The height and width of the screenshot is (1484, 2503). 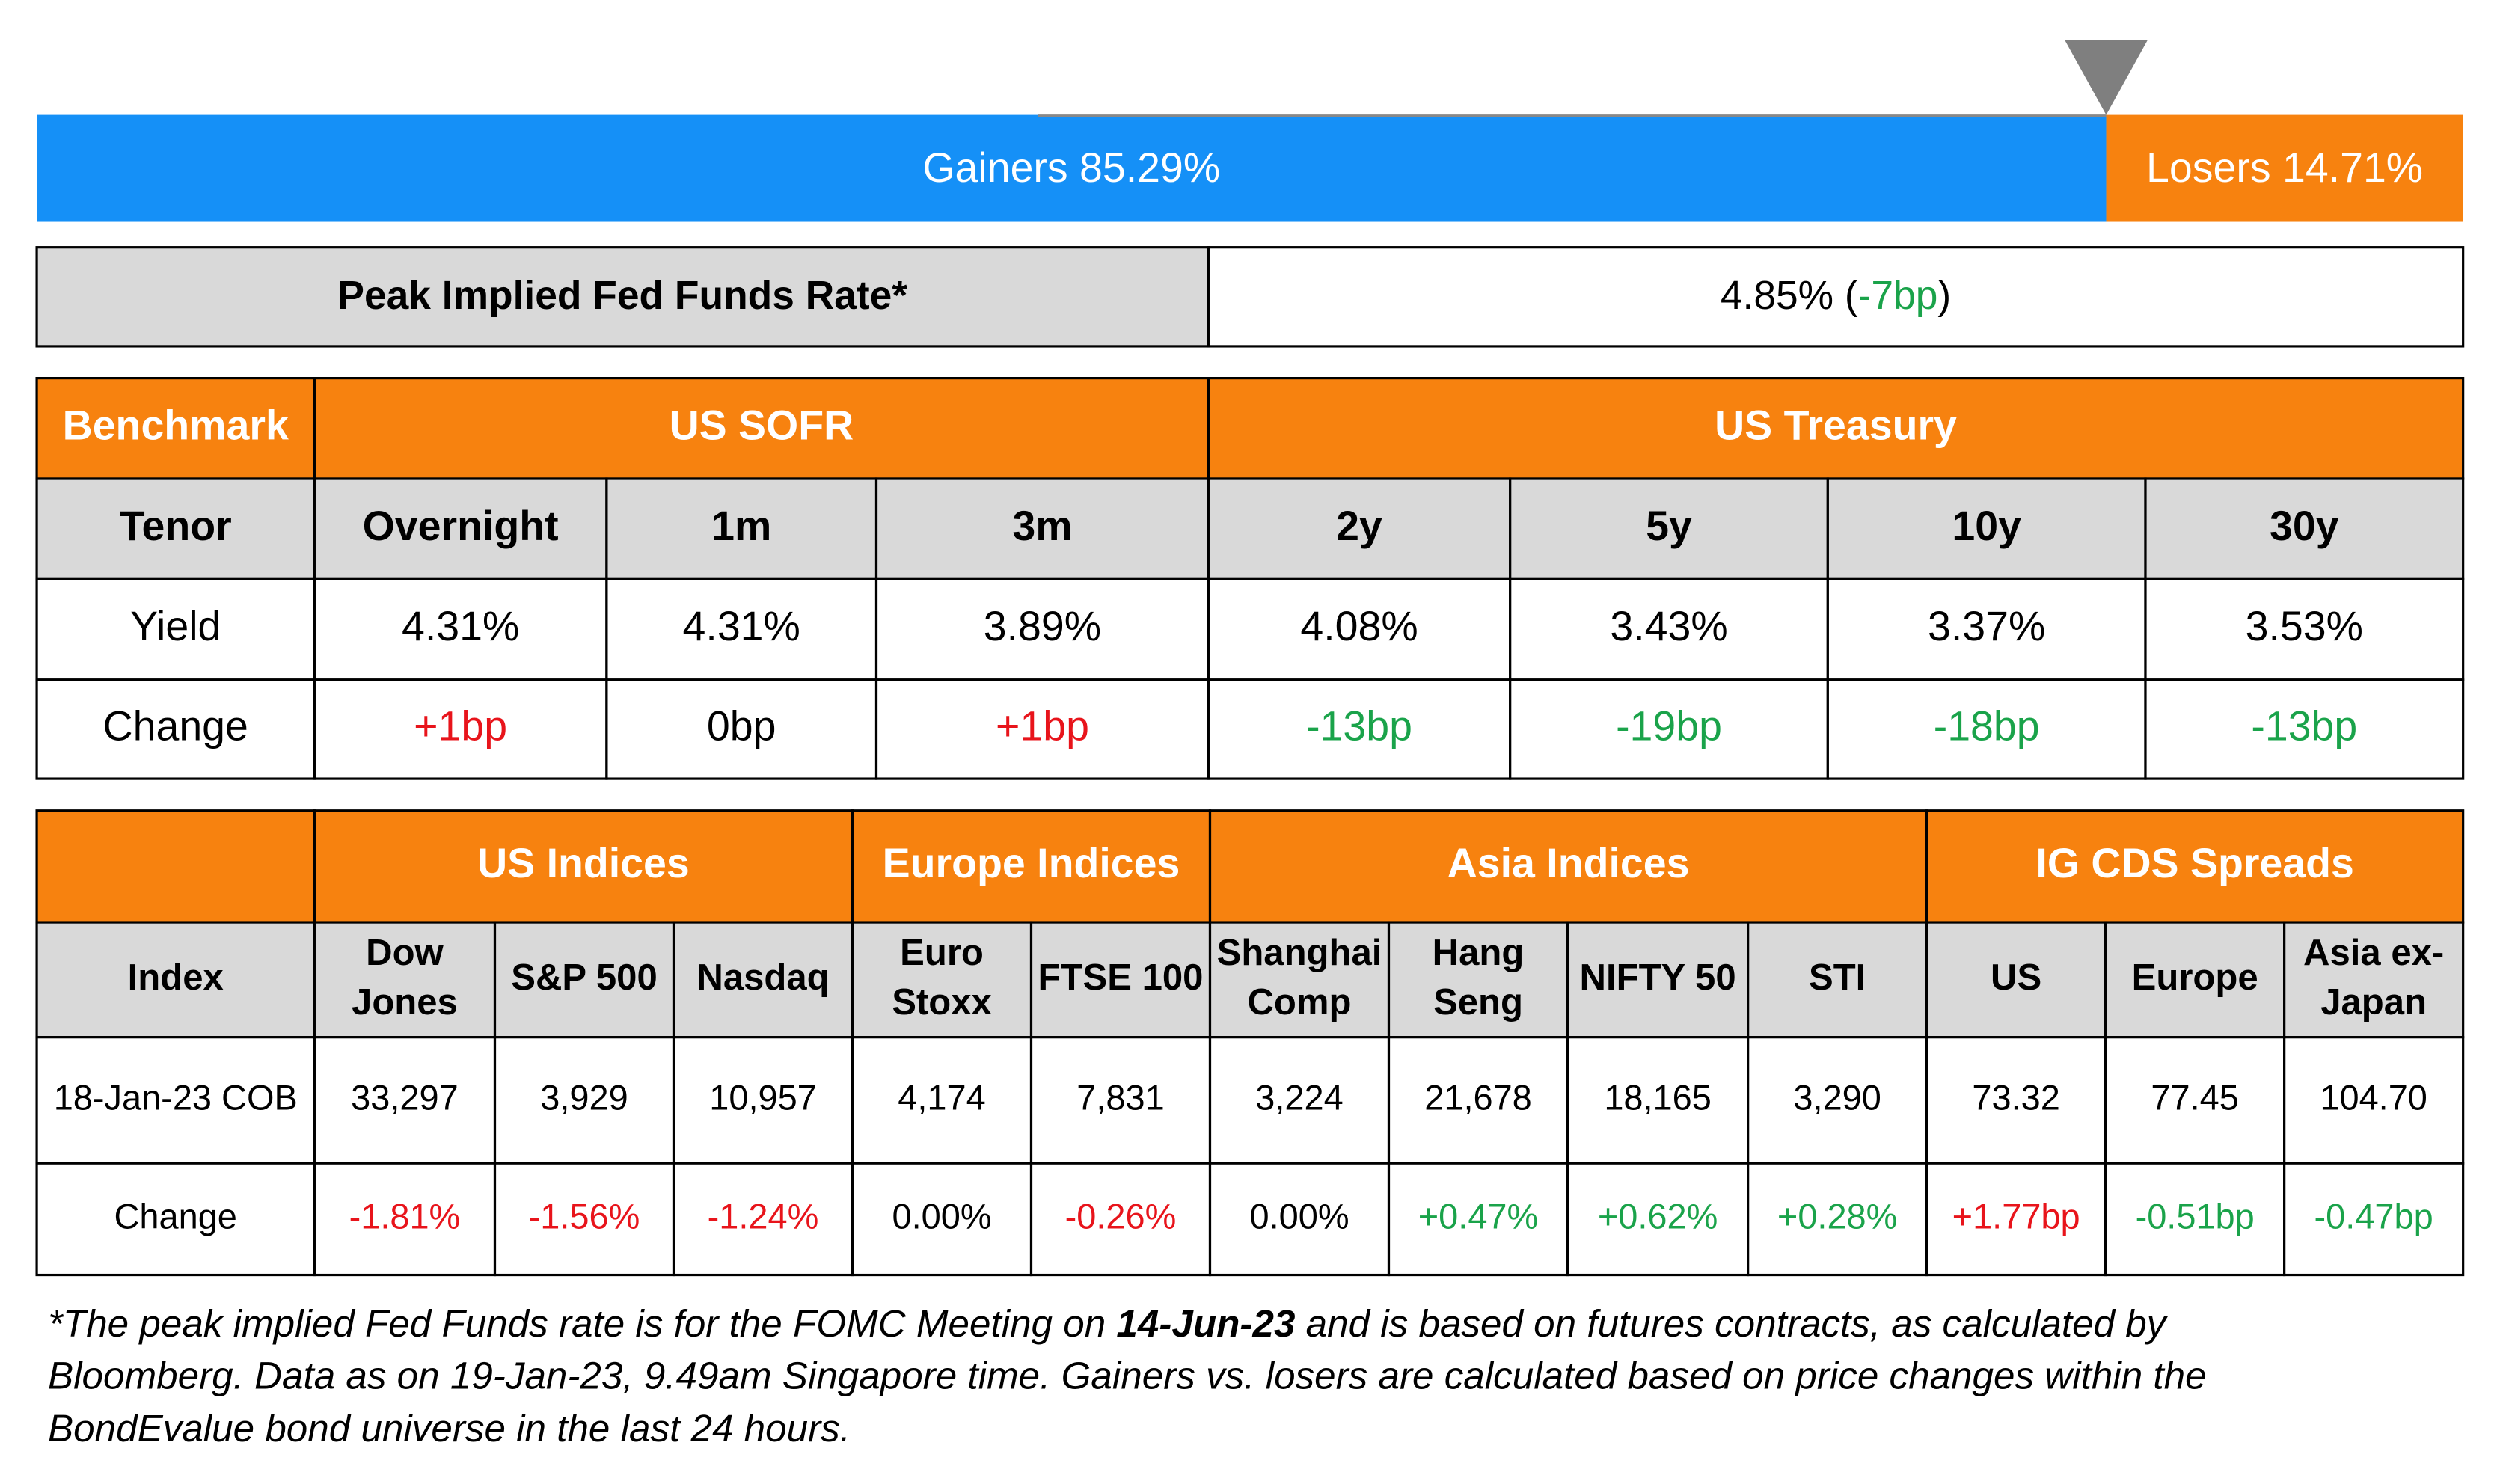 I want to click on header-text: Europe Indices, so click(x=1032, y=863).